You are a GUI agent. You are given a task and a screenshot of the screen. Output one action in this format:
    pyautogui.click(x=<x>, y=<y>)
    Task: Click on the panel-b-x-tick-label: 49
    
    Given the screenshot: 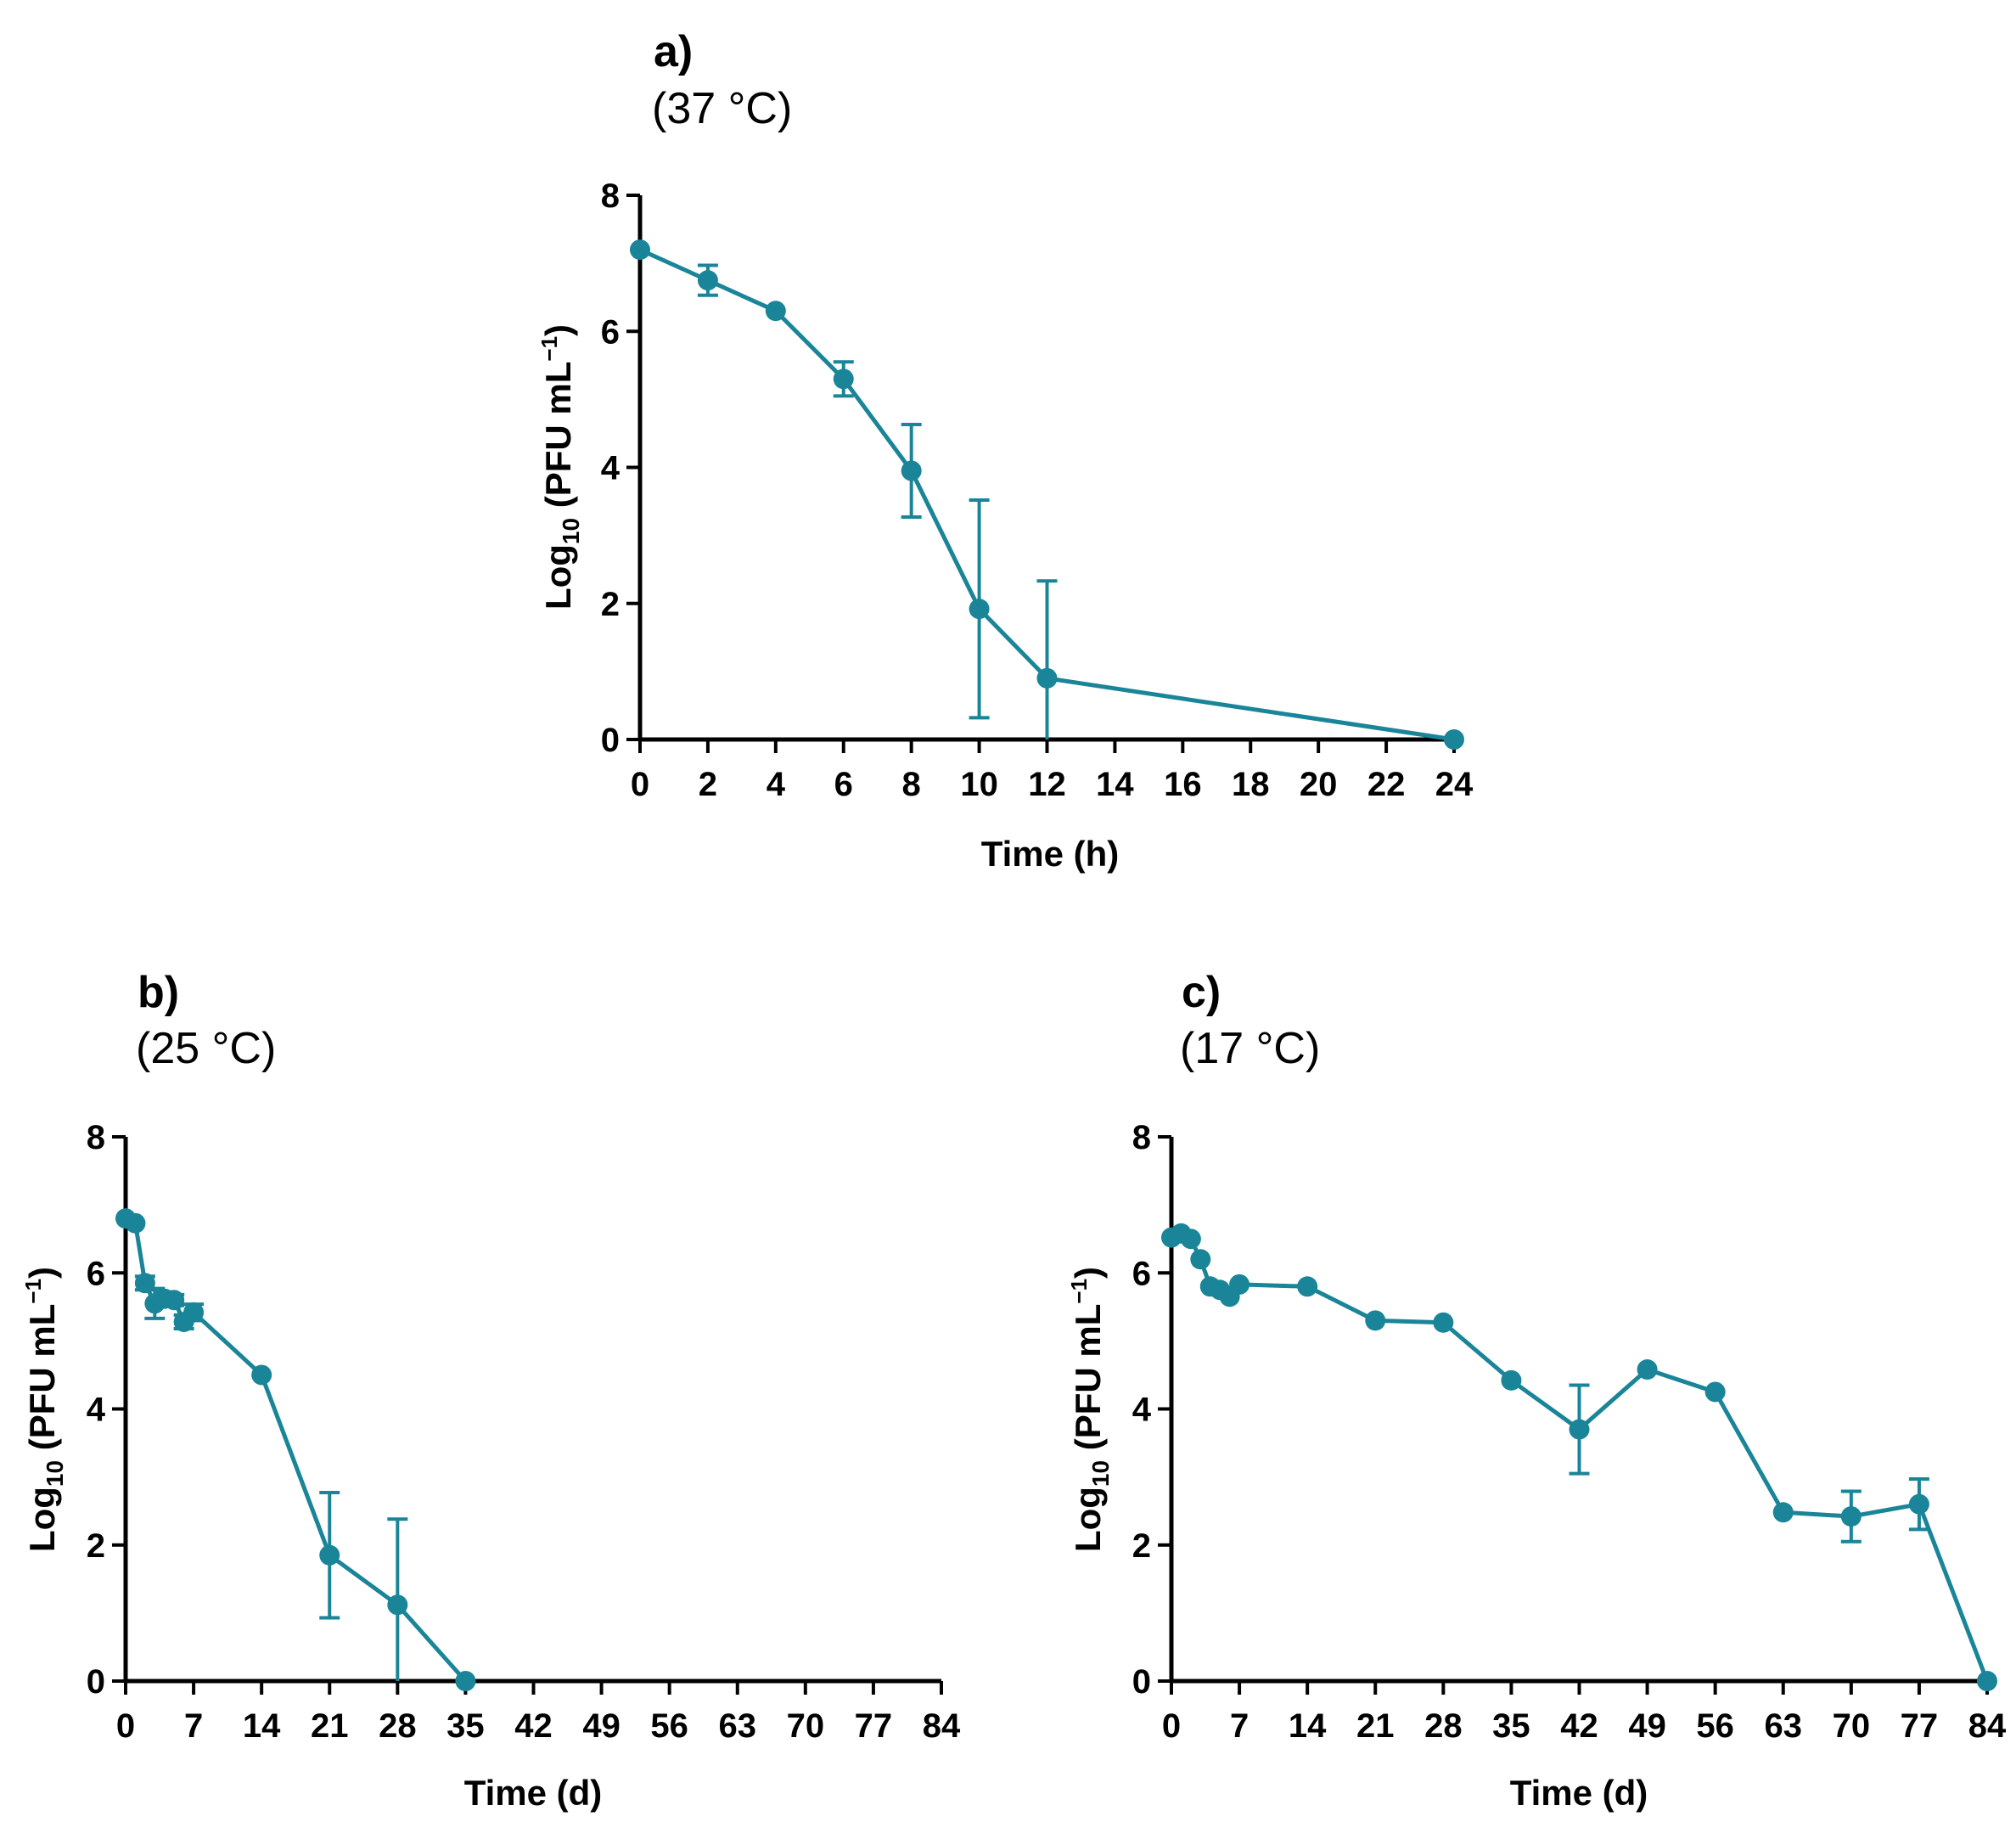 What is the action you would take?
    pyautogui.click(x=601, y=1726)
    